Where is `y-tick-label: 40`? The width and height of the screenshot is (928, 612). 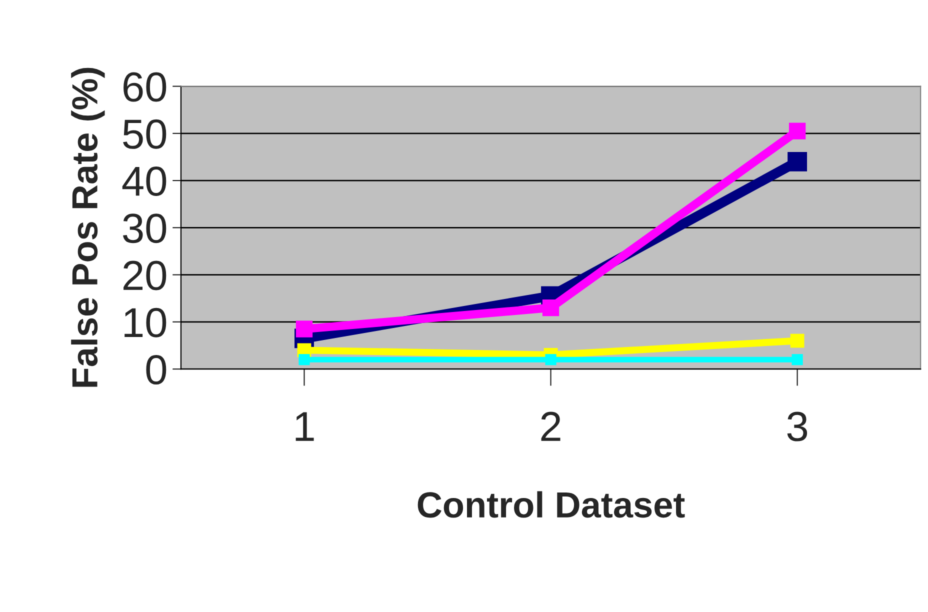
y-tick-label: 40 is located at coordinates (144, 181).